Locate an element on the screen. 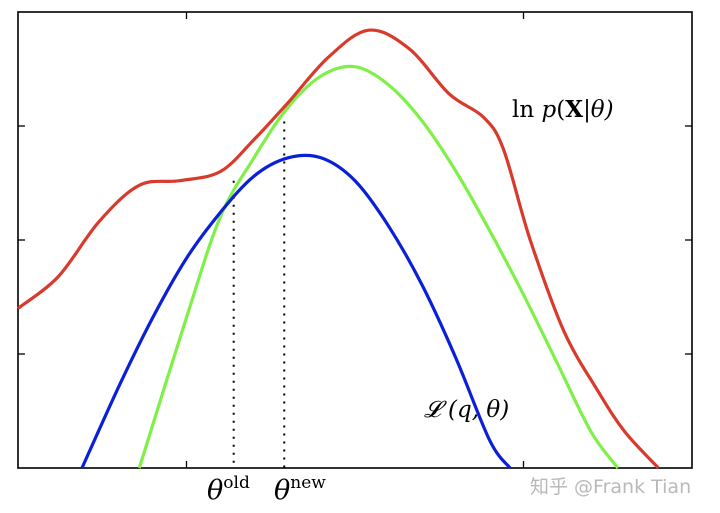 The height and width of the screenshot is (513, 720). theta-old-label: θold is located at coordinates (228, 489).